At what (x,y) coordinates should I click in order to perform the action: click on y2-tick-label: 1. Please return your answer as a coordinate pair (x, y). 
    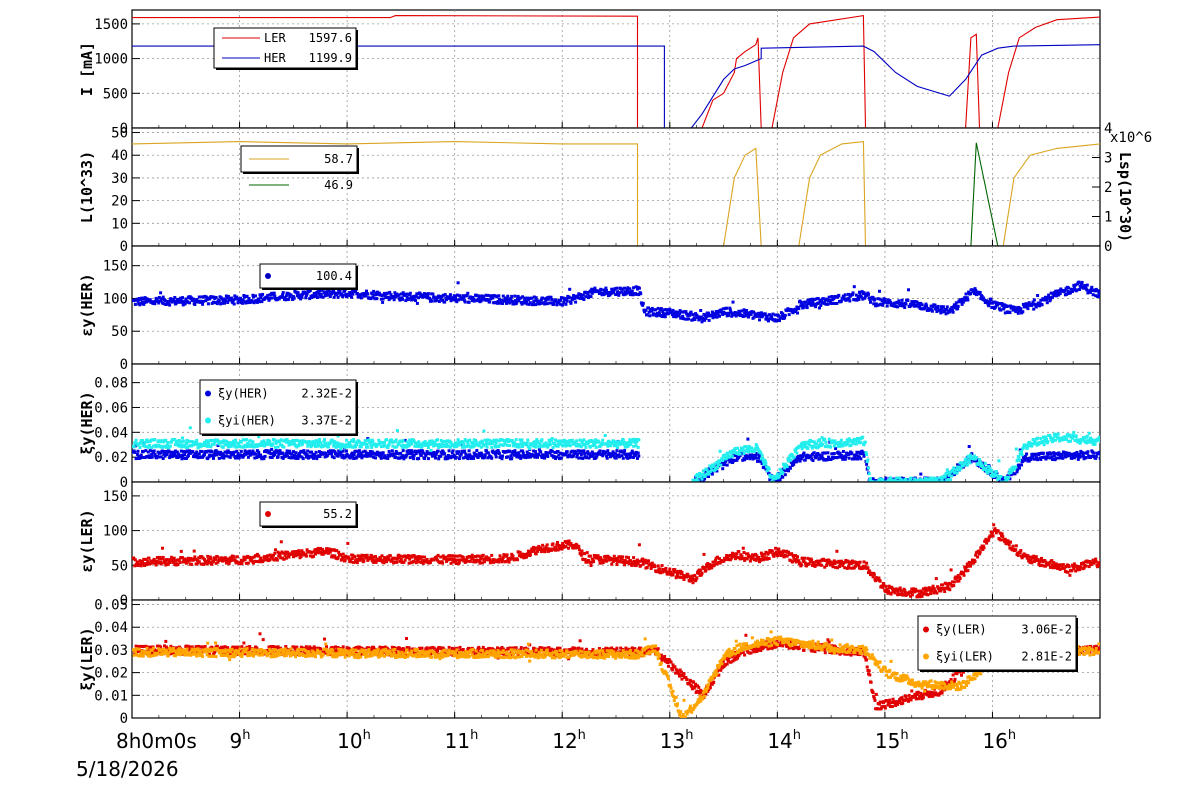
    Looking at the image, I should click on (1108, 218).